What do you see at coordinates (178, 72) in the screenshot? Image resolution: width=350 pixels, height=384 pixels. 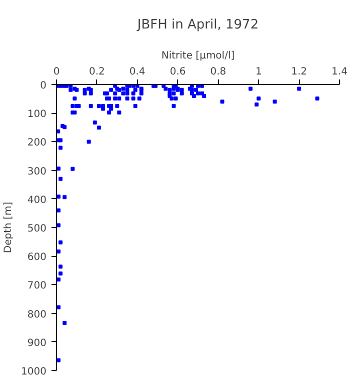 I see `x-tick-label: 0.6` at bounding box center [178, 72].